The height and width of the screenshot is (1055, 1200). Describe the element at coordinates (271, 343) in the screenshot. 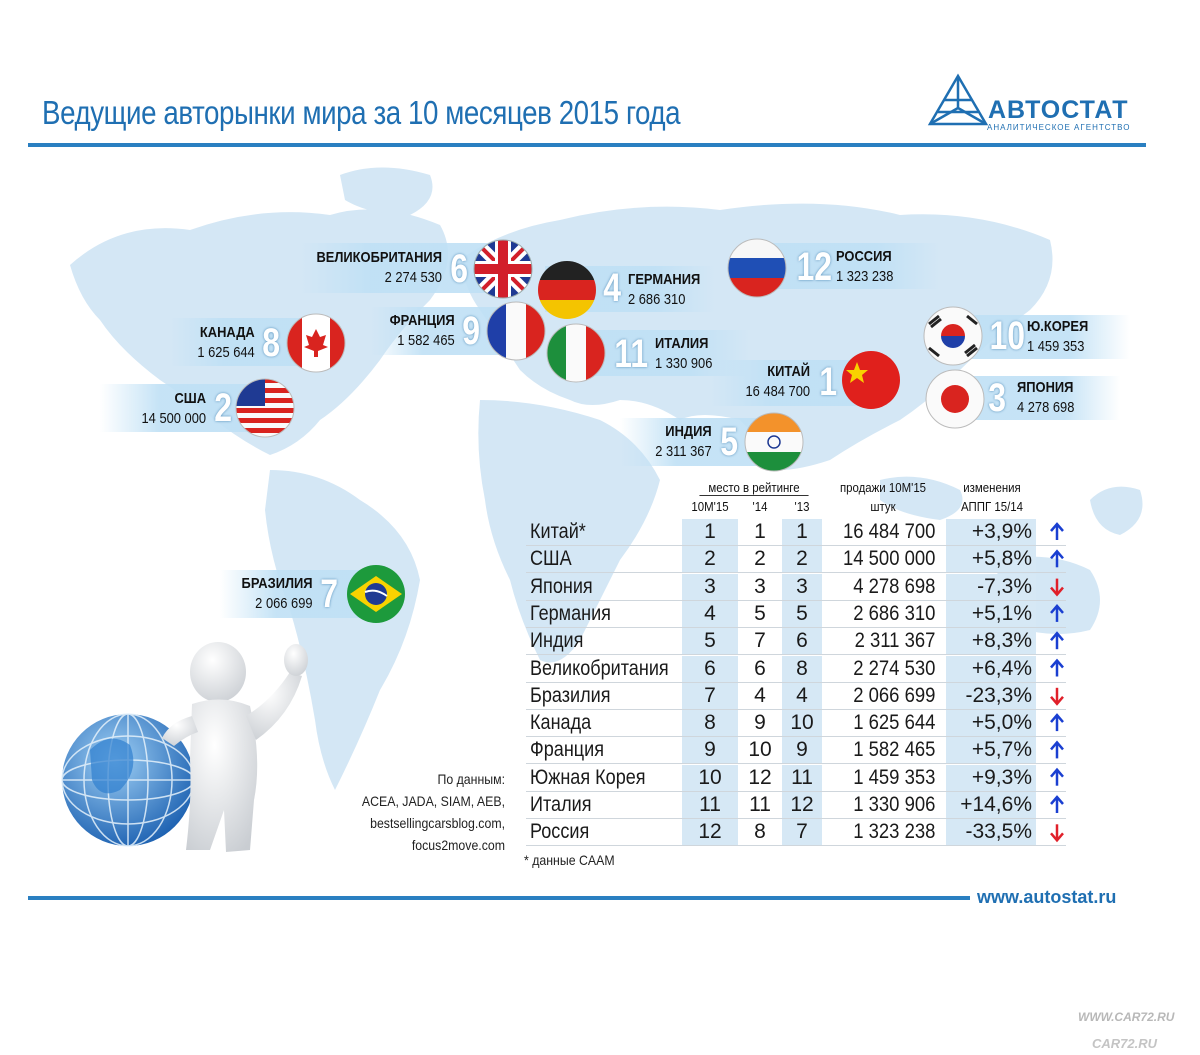

I see `country-label-rank: 8` at that location.